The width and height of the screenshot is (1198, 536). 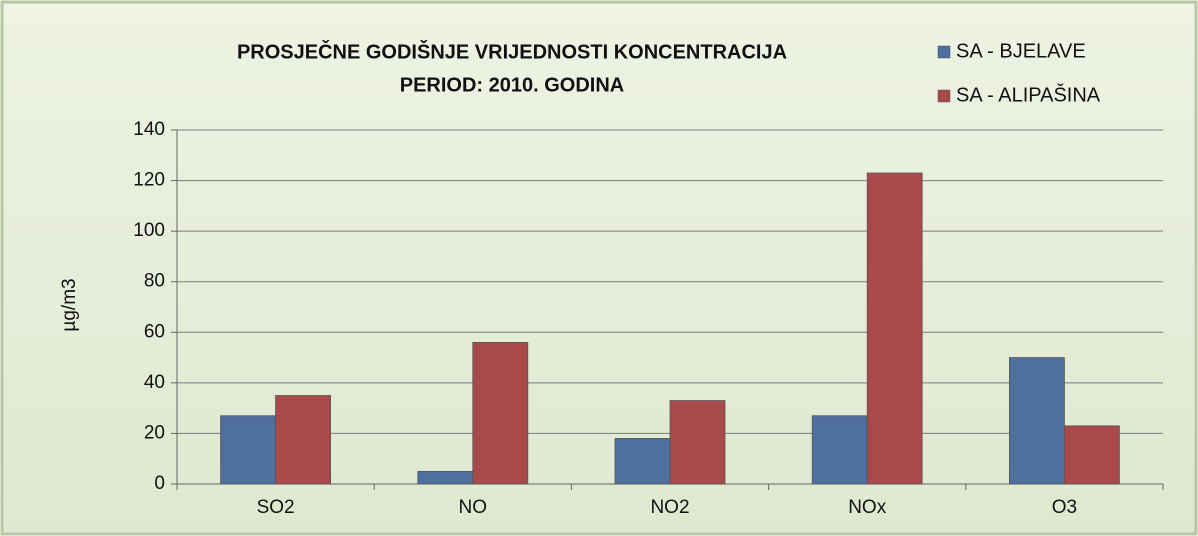 What do you see at coordinates (1028, 94) in the screenshot?
I see `legend-label: SA - ALIPAŠINA` at bounding box center [1028, 94].